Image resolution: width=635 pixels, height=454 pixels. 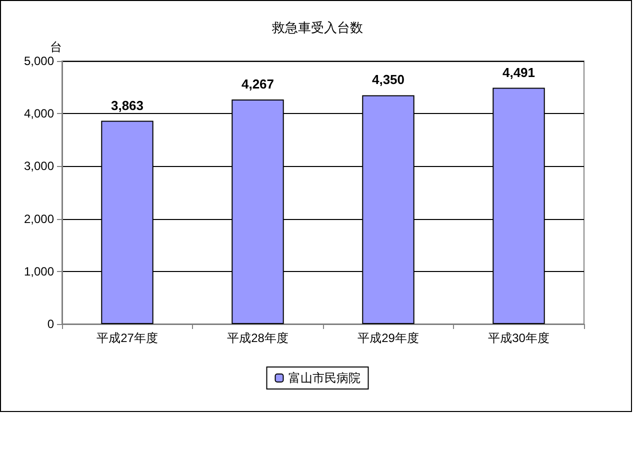 I want to click on x-tick-label: 平成30年度, so click(x=519, y=338).